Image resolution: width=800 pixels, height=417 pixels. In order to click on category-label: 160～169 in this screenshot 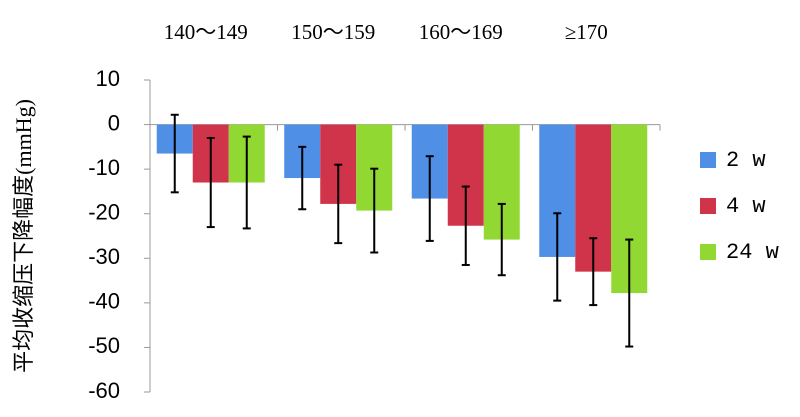, I will do `click(461, 32)`.